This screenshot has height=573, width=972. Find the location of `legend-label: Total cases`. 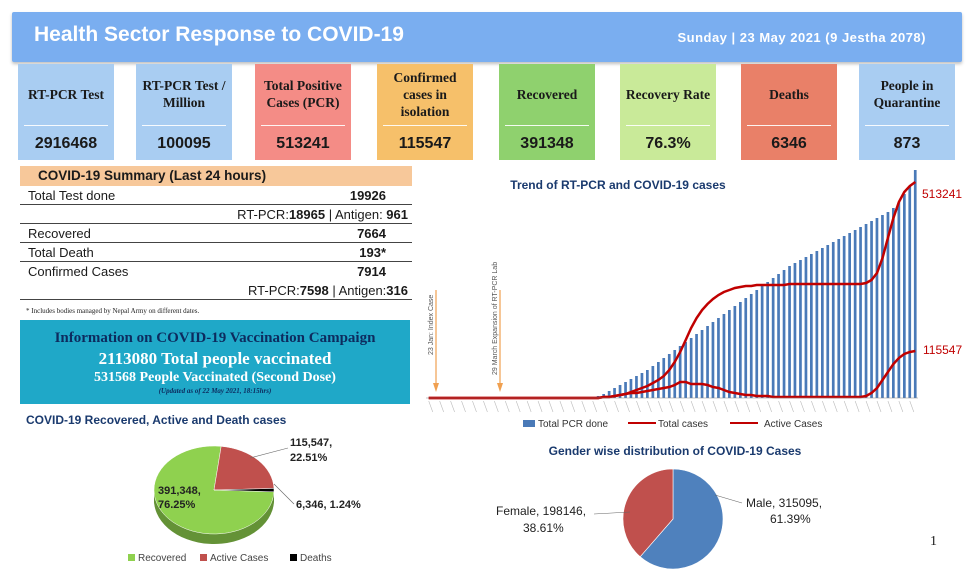

legend-label: Total cases is located at coordinates (683, 424).